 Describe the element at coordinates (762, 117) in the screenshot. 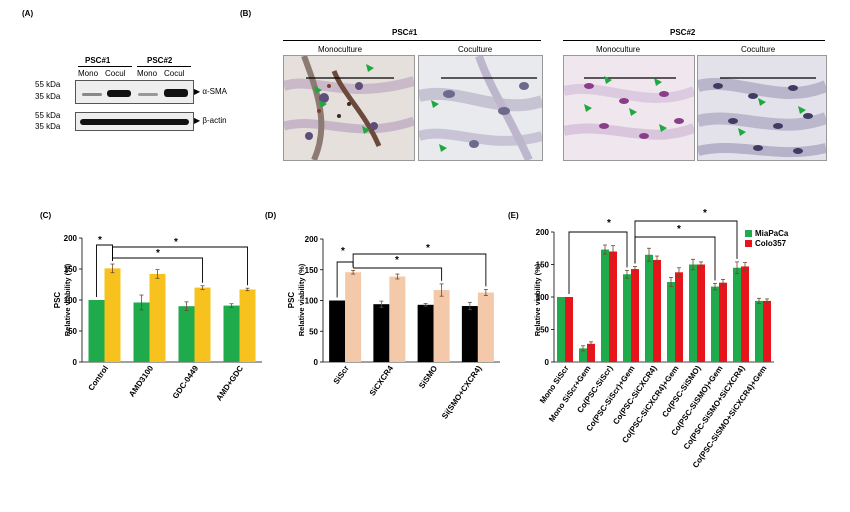

I see `micrograph-psc2-coculture-art` at that location.